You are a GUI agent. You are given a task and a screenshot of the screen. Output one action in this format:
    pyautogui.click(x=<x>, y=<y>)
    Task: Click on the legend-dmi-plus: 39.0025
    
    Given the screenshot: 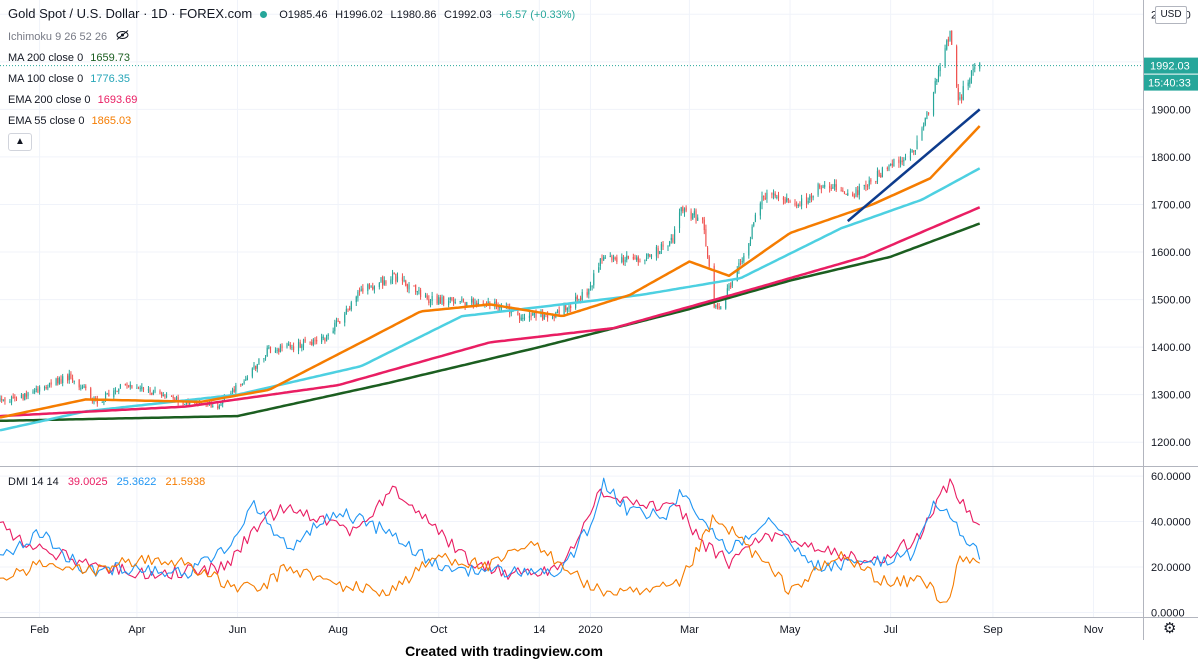 What is the action you would take?
    pyautogui.click(x=87, y=482)
    